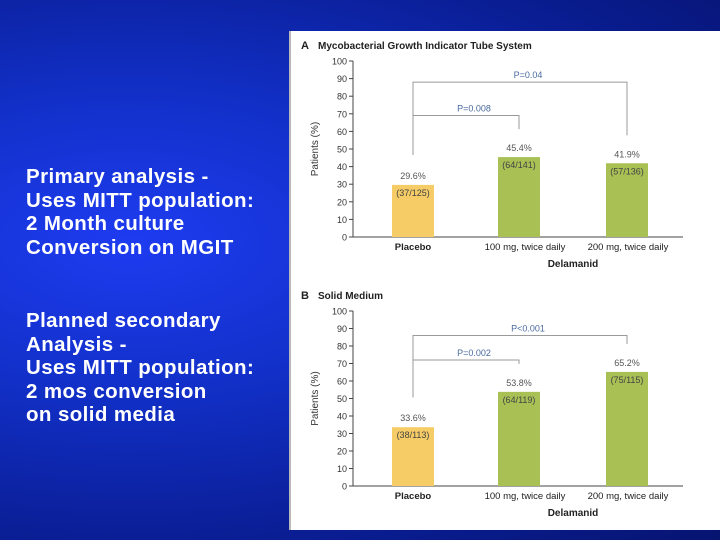 The image size is (720, 540). What do you see at coordinates (519, 165) in the screenshot?
I see `bar-count-label: (64/141)` at bounding box center [519, 165].